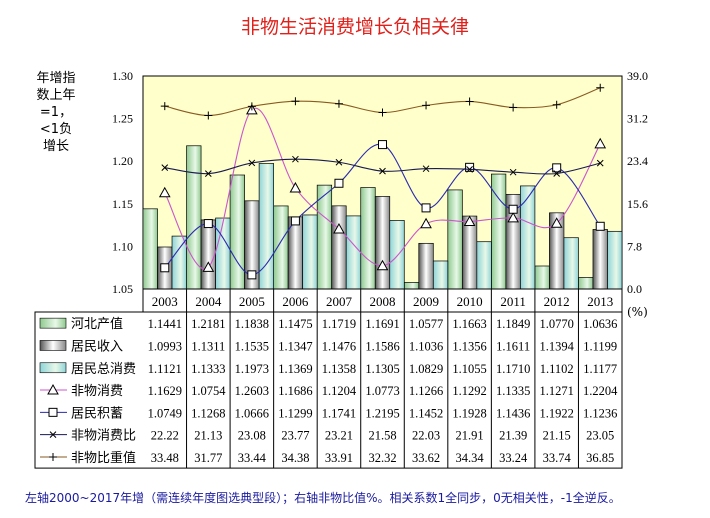 The image size is (710, 518). Describe the element at coordinates (637, 76) in the screenshot. I see `y2-tick-label: 39.0` at that location.